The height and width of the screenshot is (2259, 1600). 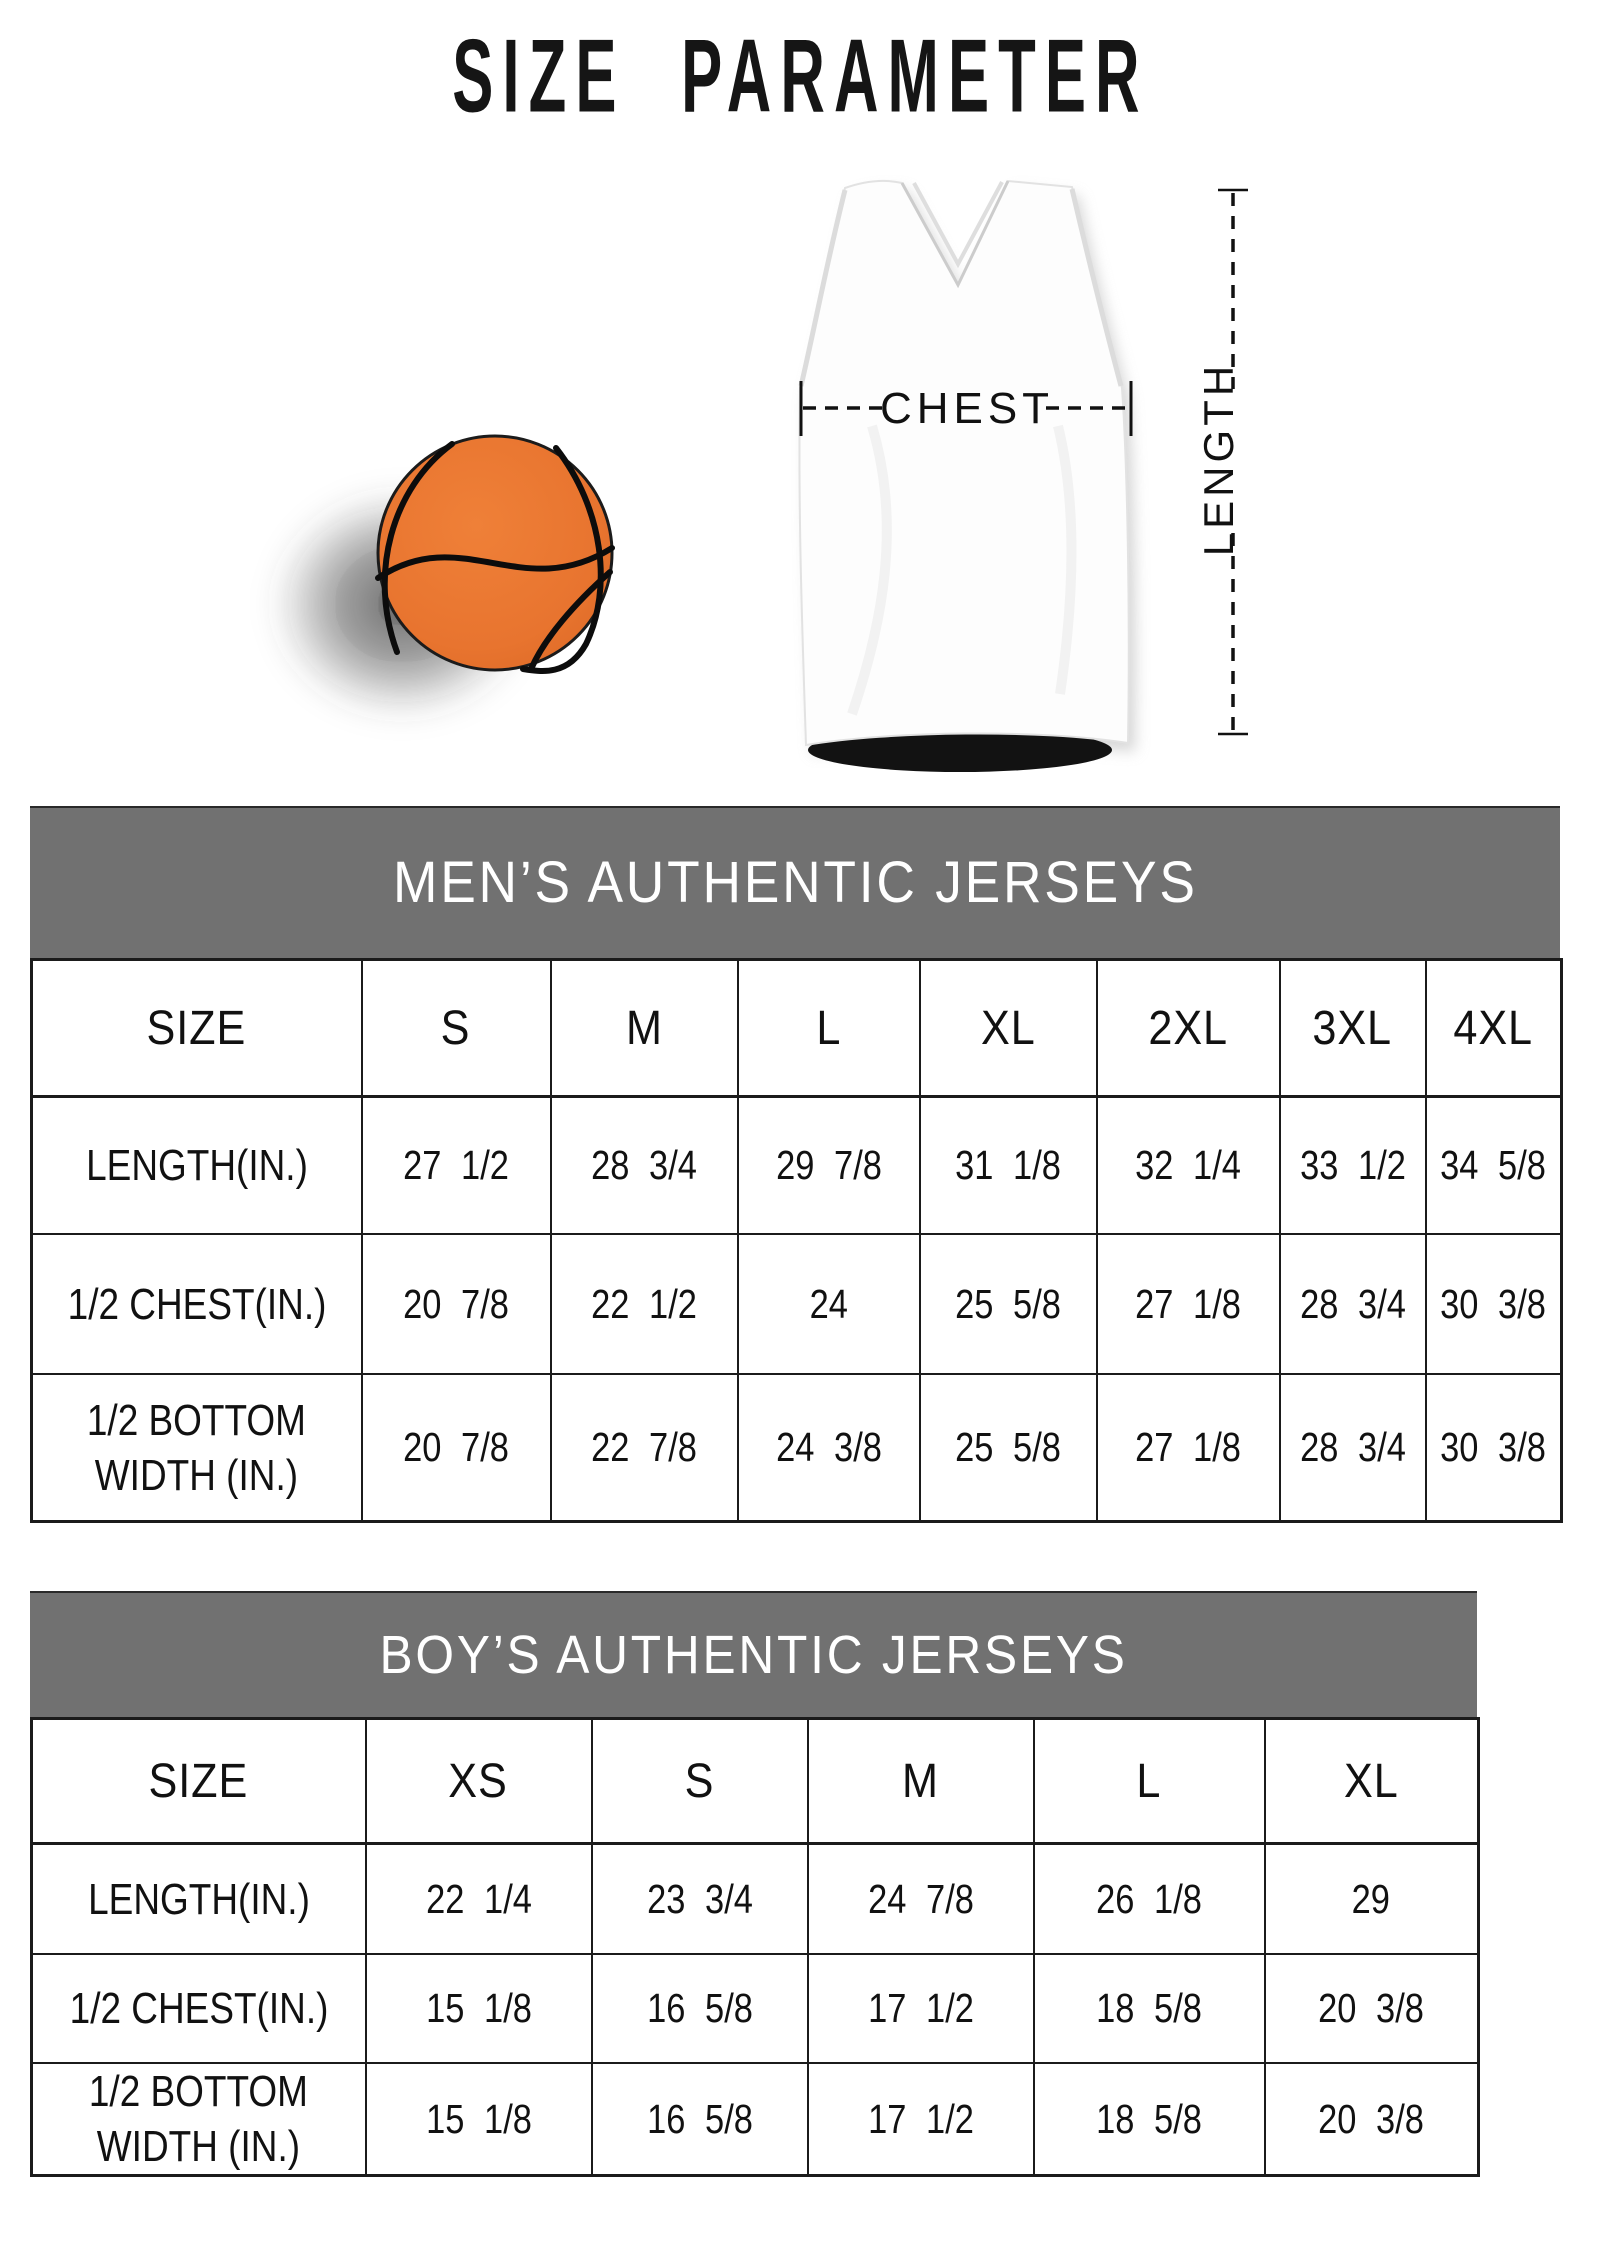 I want to click on boys-size-col-xl: XL, so click(x=1371, y=1781).